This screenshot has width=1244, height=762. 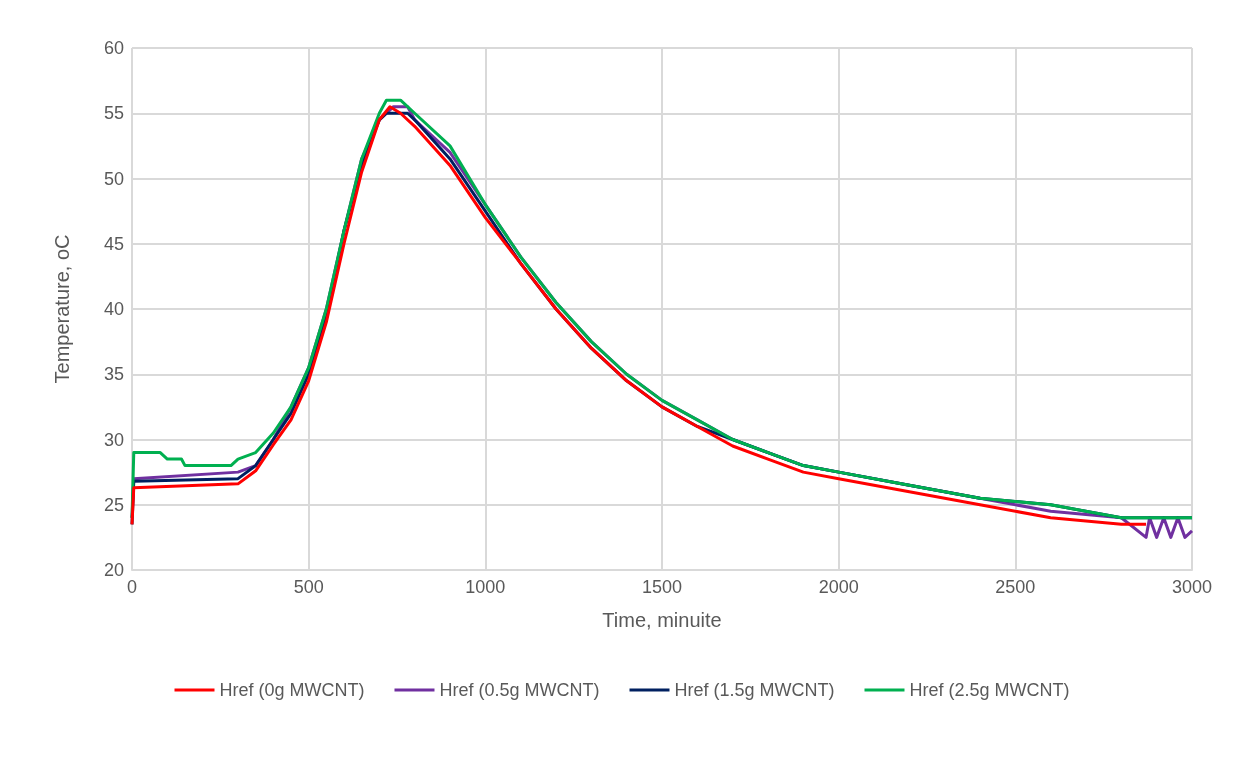 I want to click on legend-label: Href (2.5g MWCNT), so click(x=989, y=690).